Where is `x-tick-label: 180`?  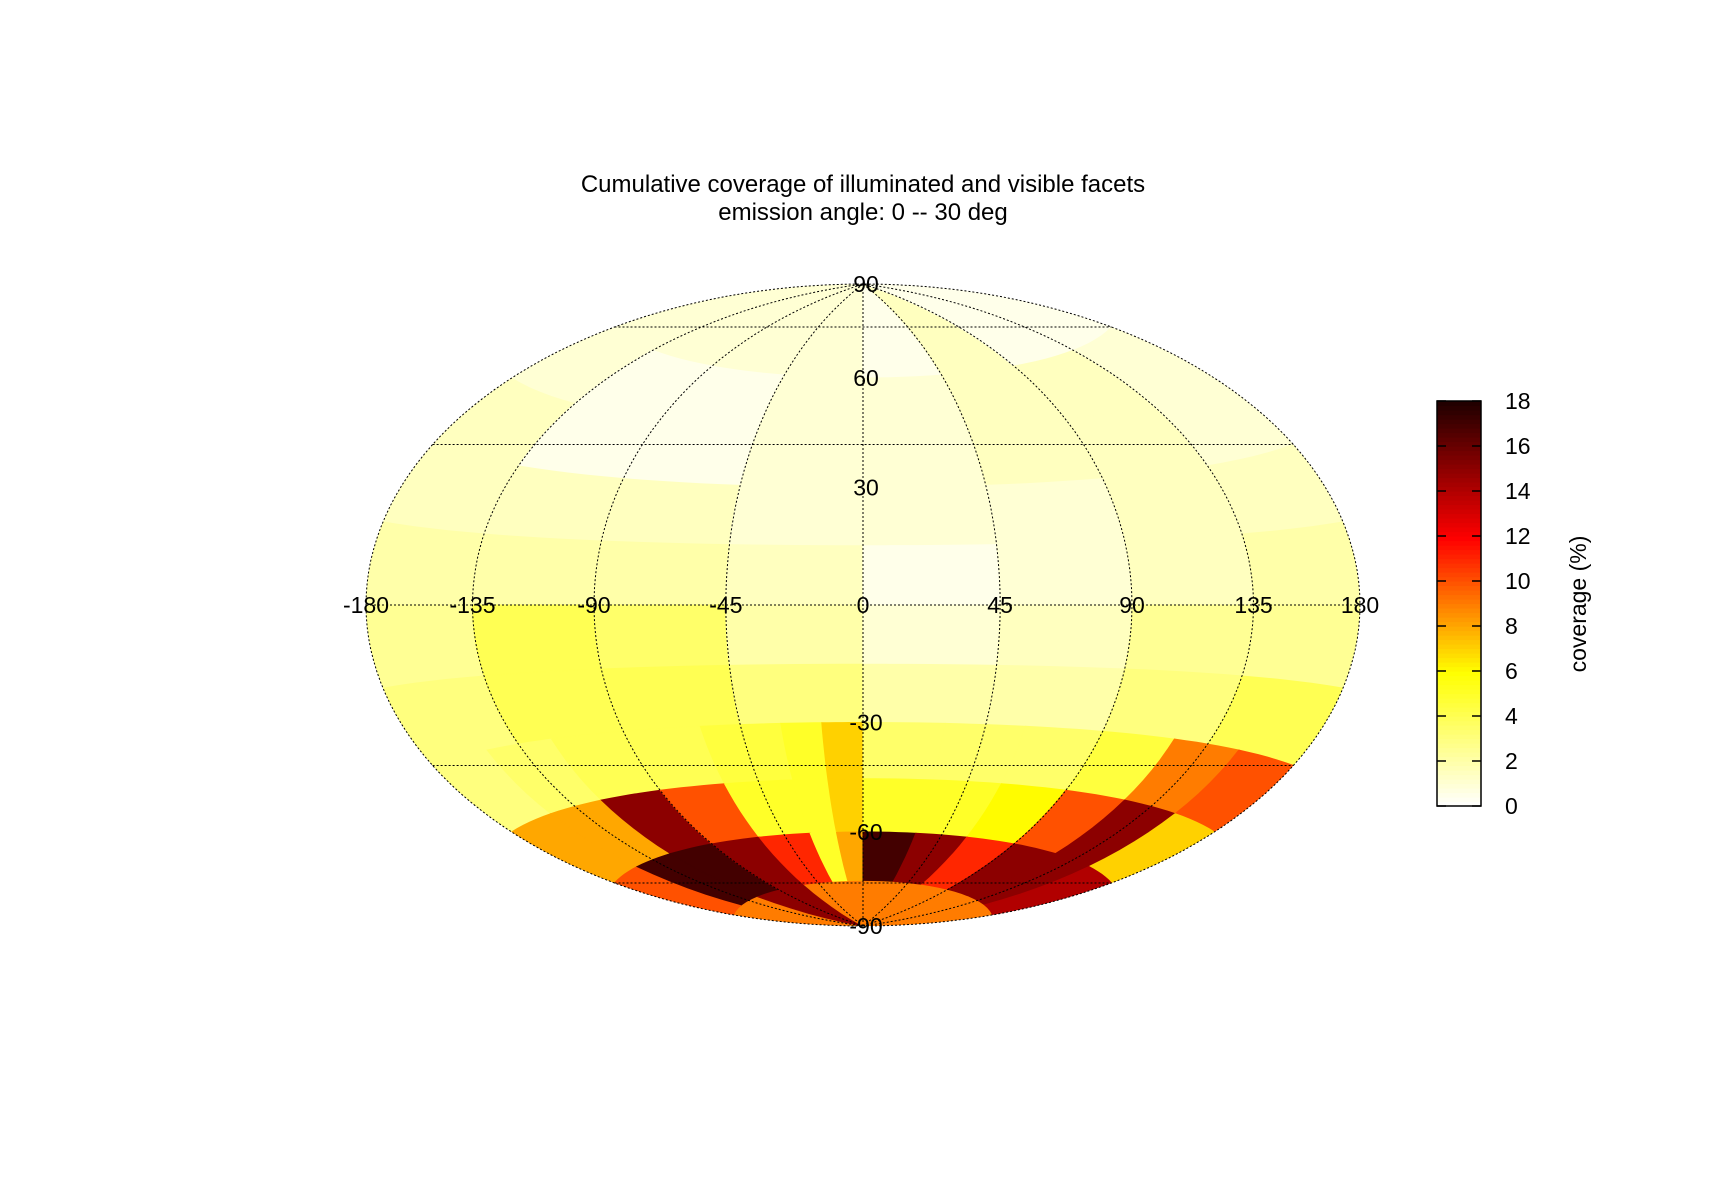
x-tick-label: 180 is located at coordinates (1360, 605).